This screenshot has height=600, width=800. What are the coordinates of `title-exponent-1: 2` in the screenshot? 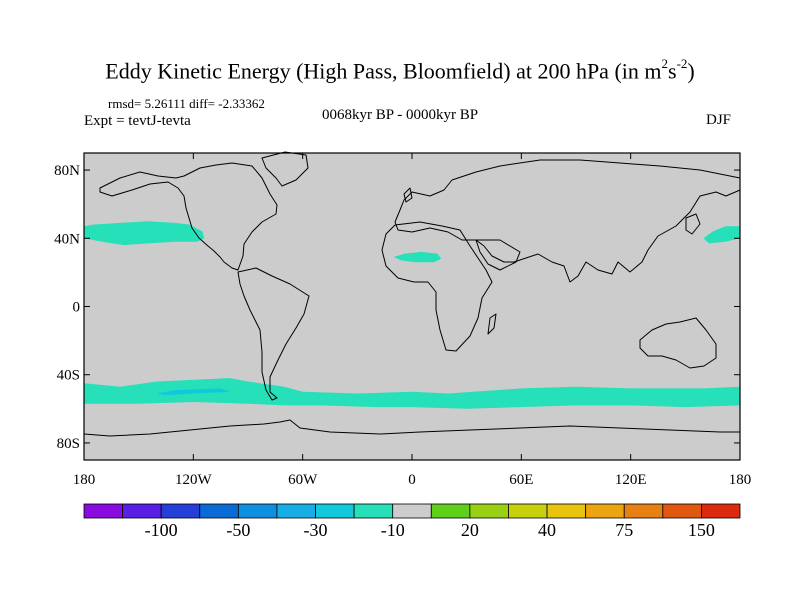 It's located at (665, 63).